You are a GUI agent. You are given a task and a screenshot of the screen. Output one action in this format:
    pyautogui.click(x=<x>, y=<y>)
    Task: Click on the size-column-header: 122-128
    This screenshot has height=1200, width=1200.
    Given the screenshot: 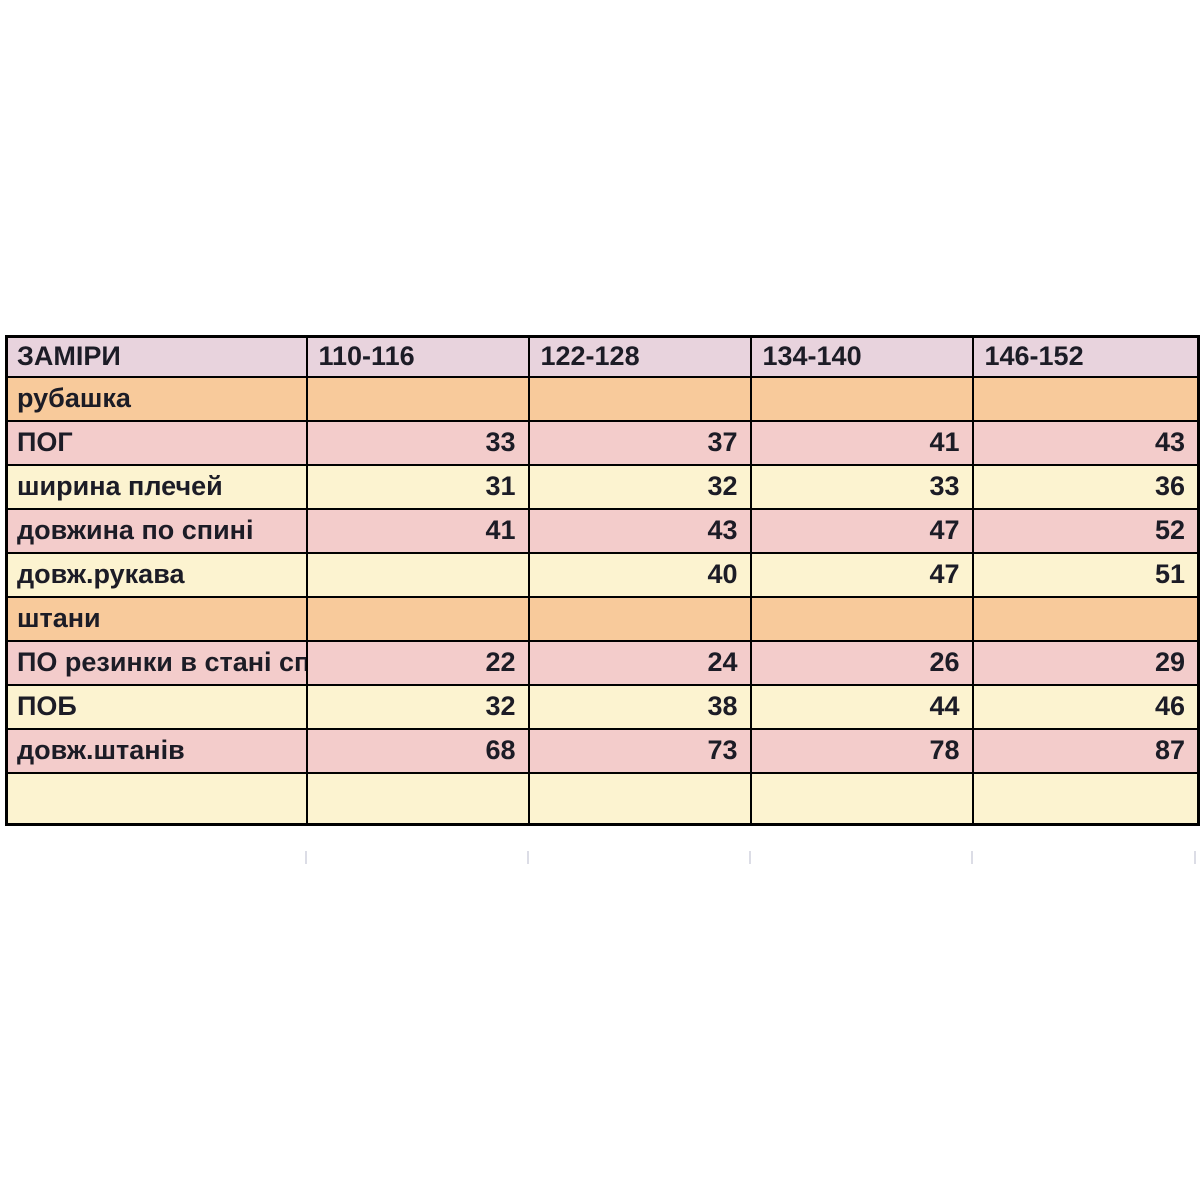 What is the action you would take?
    pyautogui.click(x=639, y=356)
    